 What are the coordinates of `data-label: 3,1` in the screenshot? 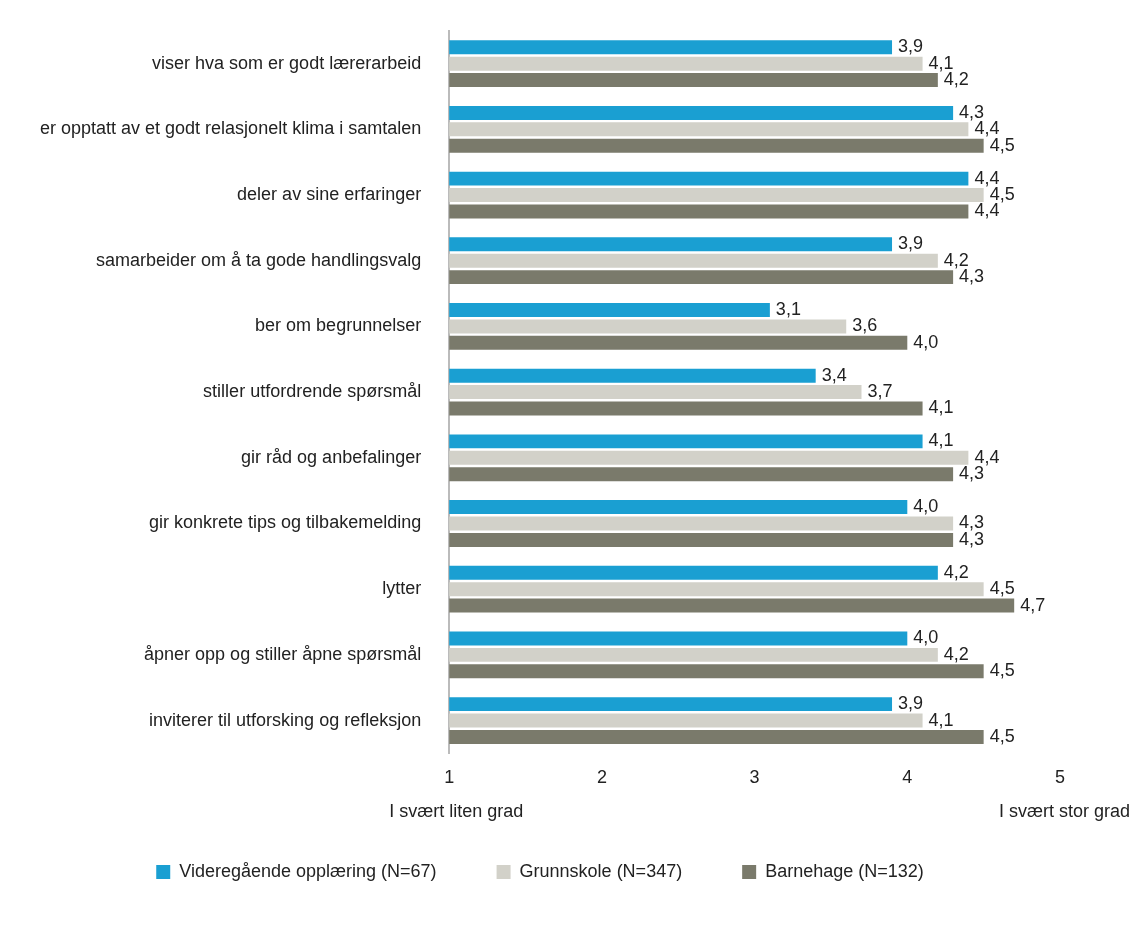 It's located at (788, 308).